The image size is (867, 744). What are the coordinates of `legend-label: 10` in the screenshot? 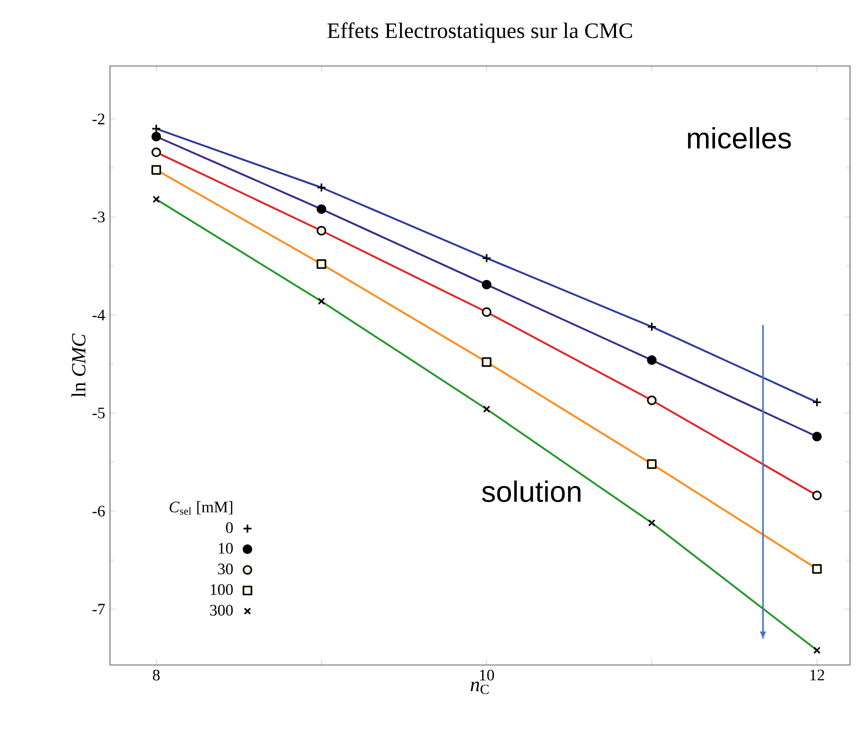 It's located at (225, 548).